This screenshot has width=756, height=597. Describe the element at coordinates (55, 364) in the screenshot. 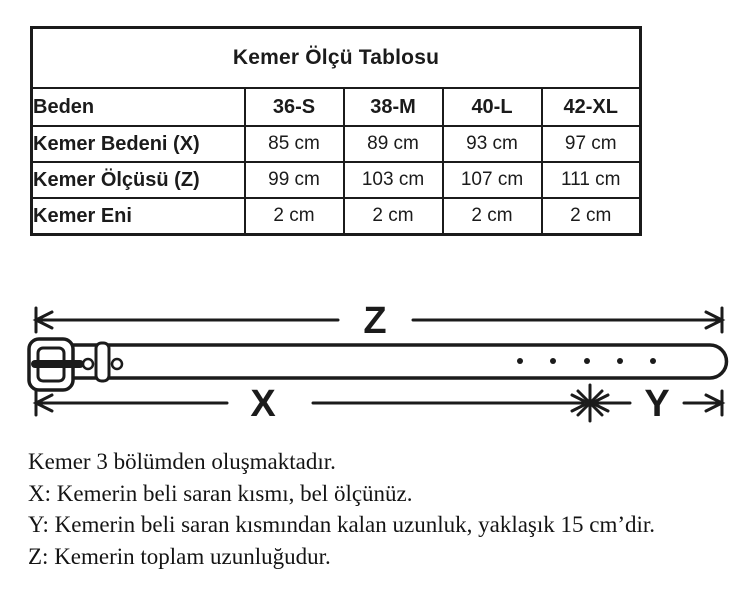

I see `belt-buckle-icon` at that location.